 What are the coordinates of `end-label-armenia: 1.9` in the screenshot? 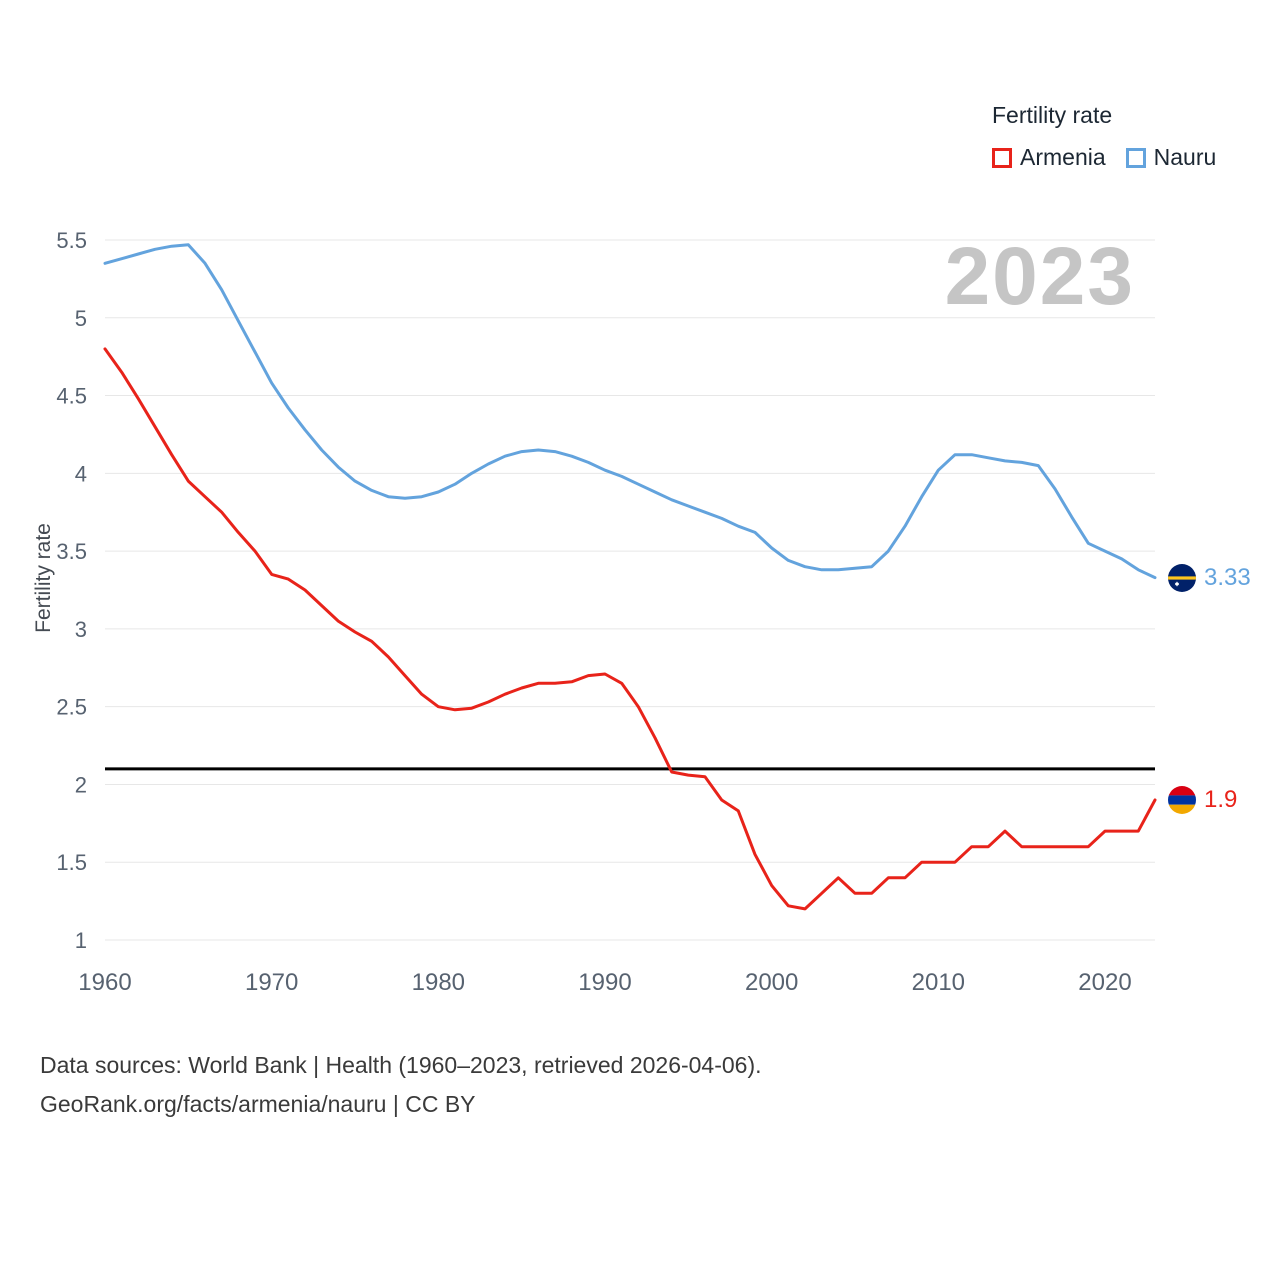 It's located at (1202, 800).